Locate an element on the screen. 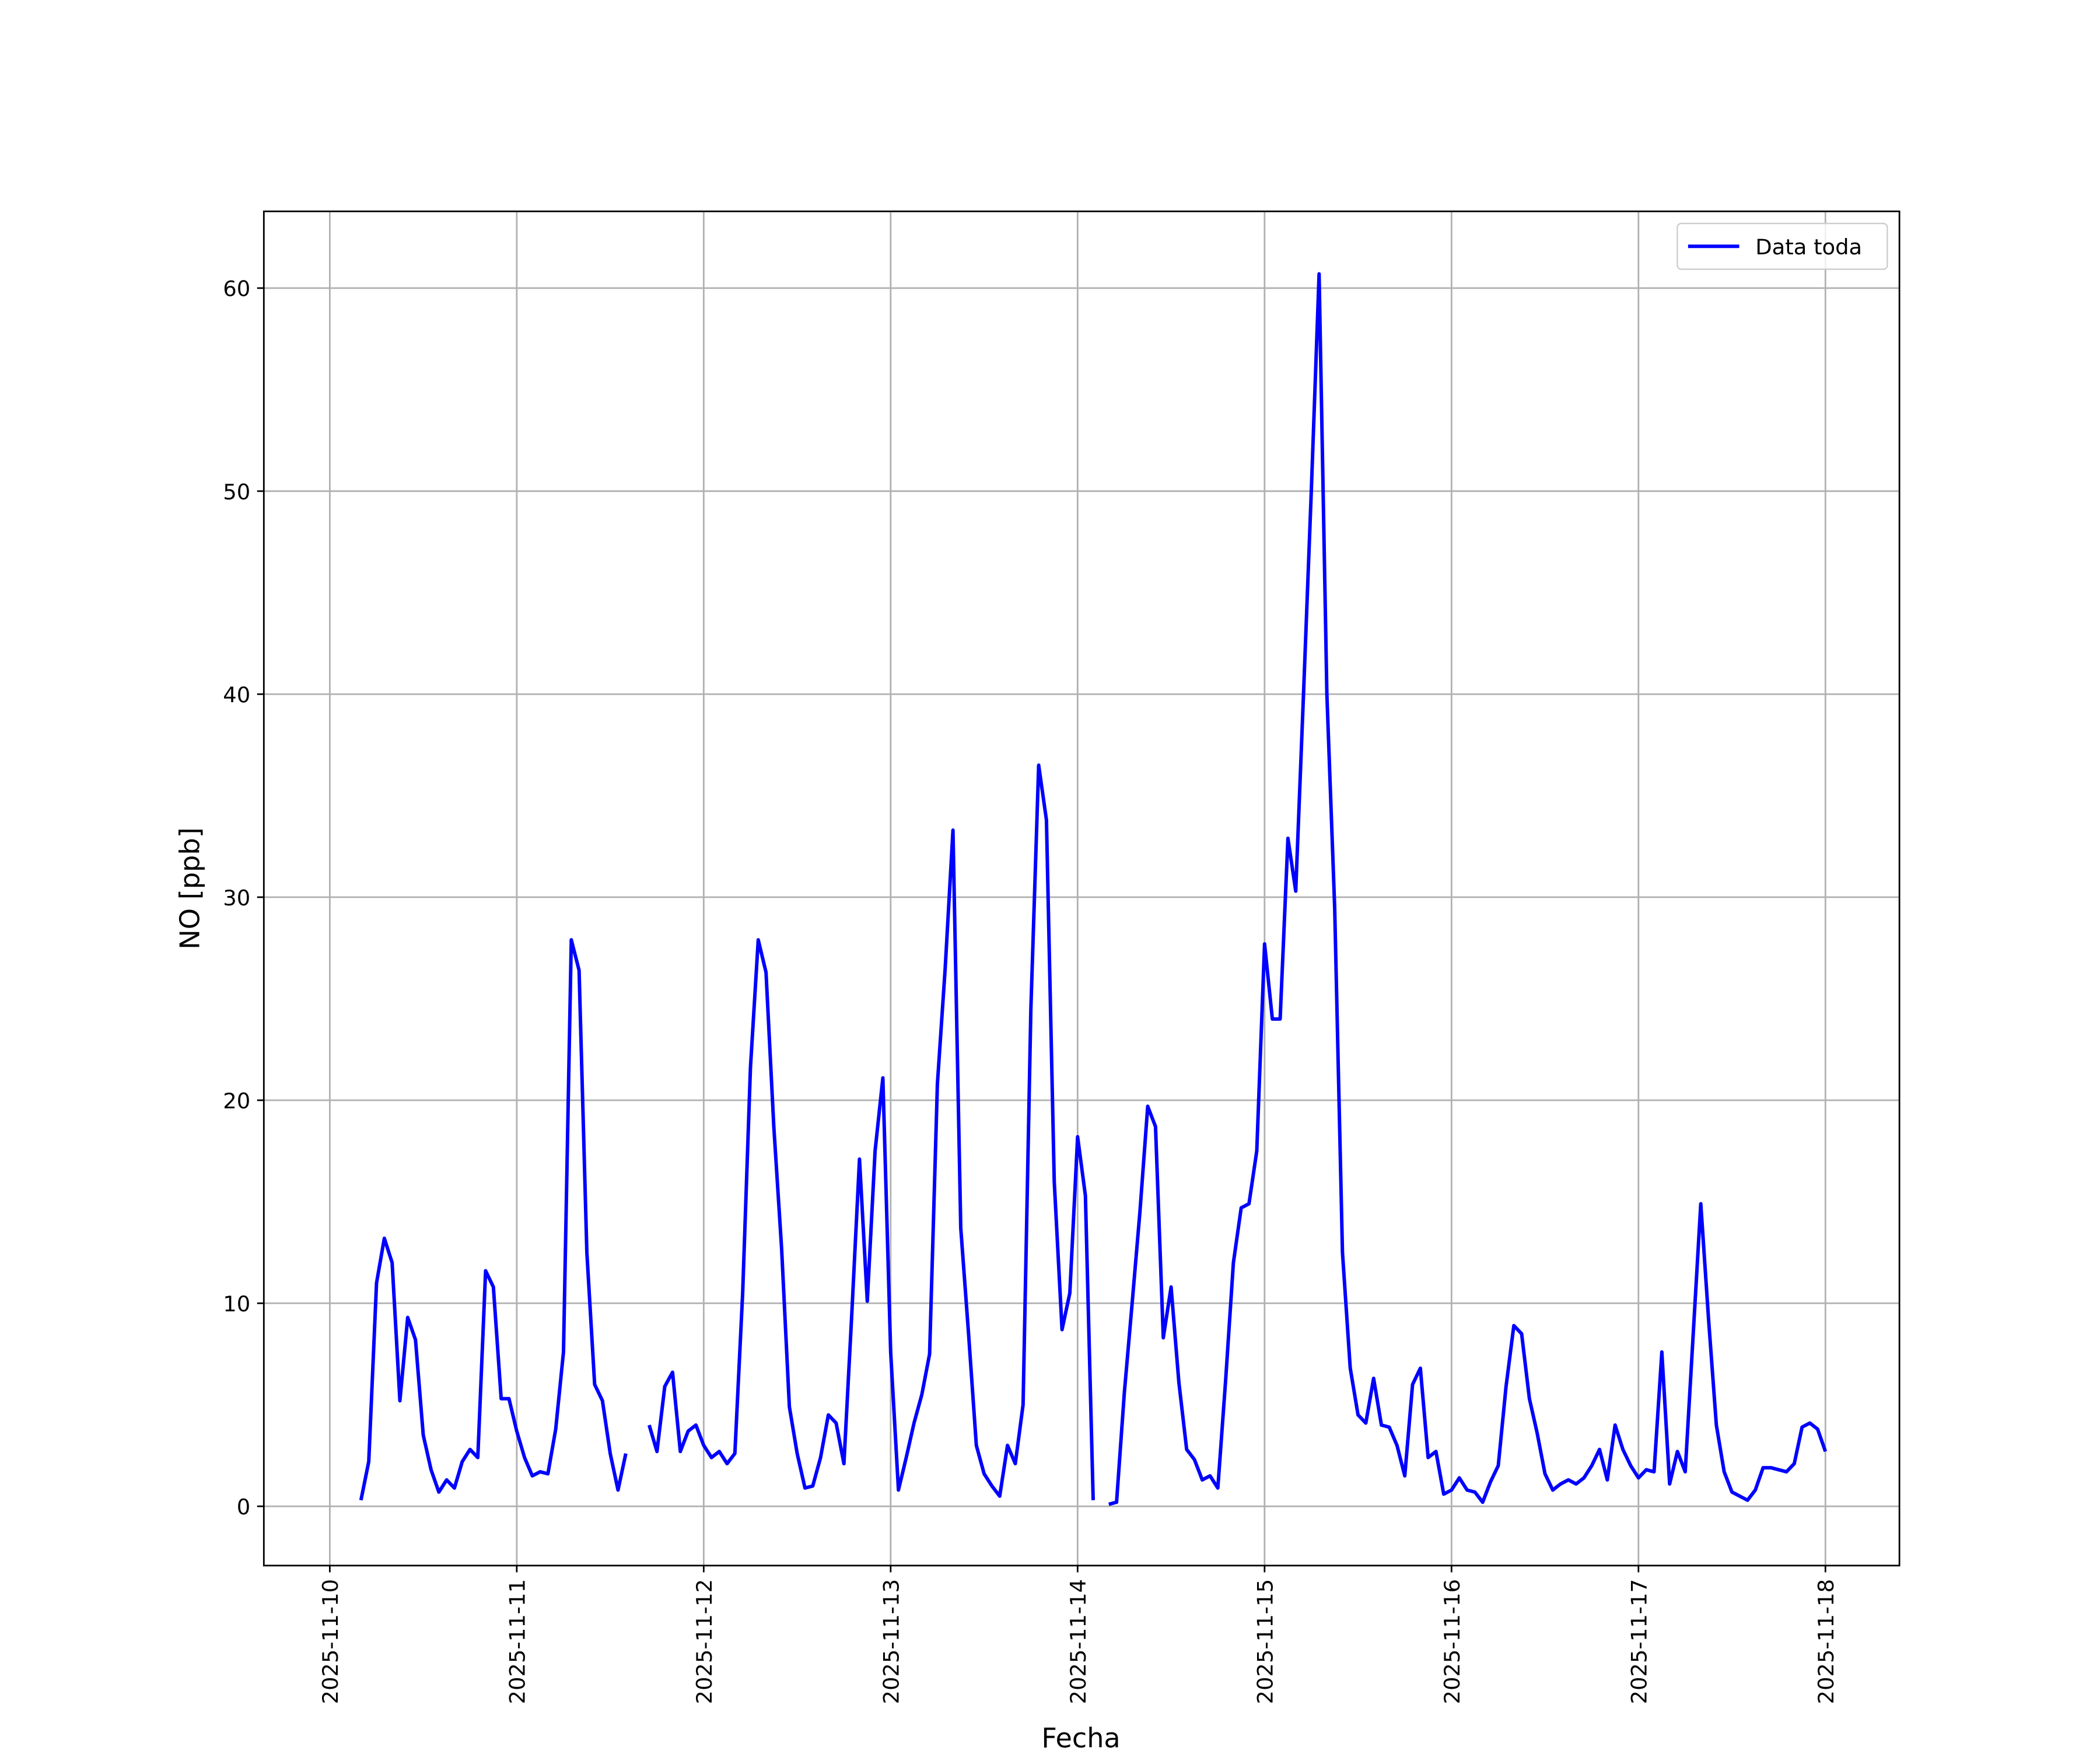 The width and height of the screenshot is (2100, 1750). y-tick-label: 60 is located at coordinates (236, 289).